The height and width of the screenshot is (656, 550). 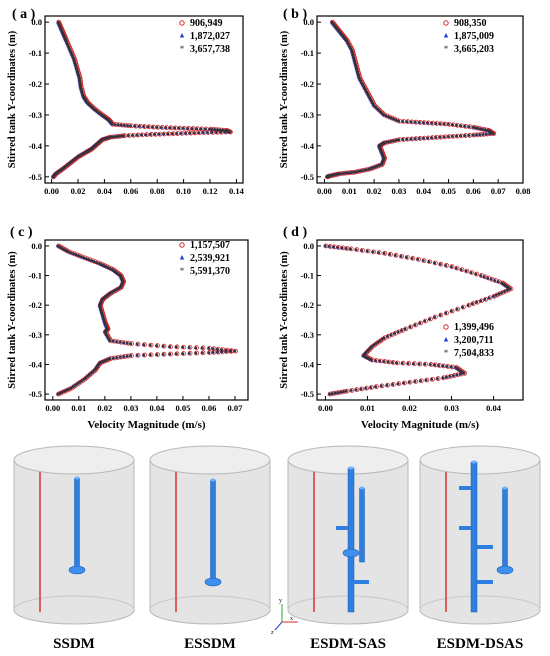 I want to click on tank-label-esdm-sas: ESDM-SAS, so click(x=348, y=644).